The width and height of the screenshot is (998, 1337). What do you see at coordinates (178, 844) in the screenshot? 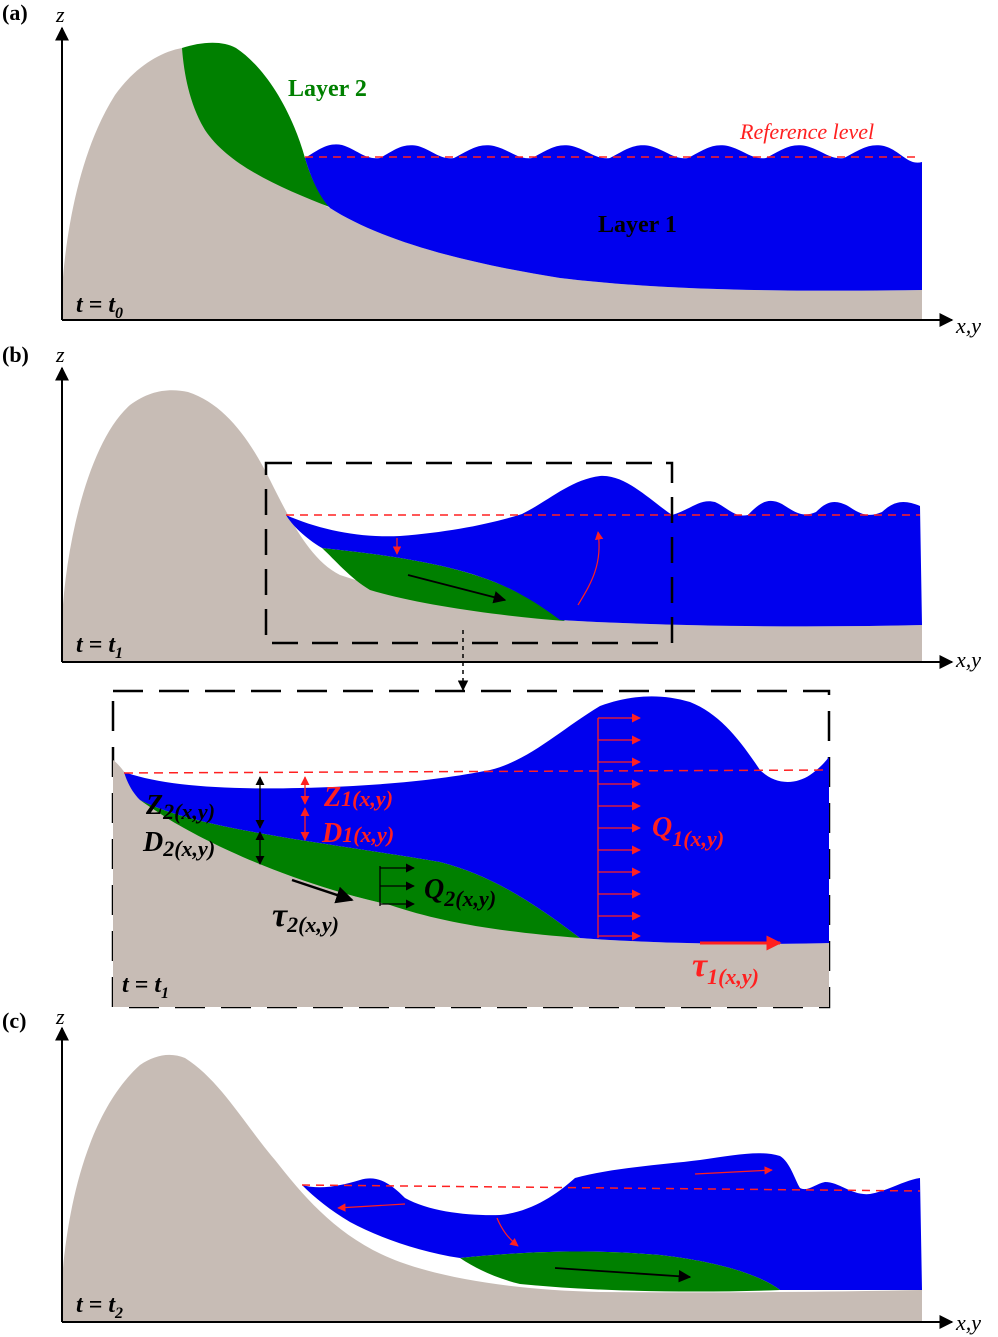
I see `d2-label: D2(x,y)` at bounding box center [178, 844].